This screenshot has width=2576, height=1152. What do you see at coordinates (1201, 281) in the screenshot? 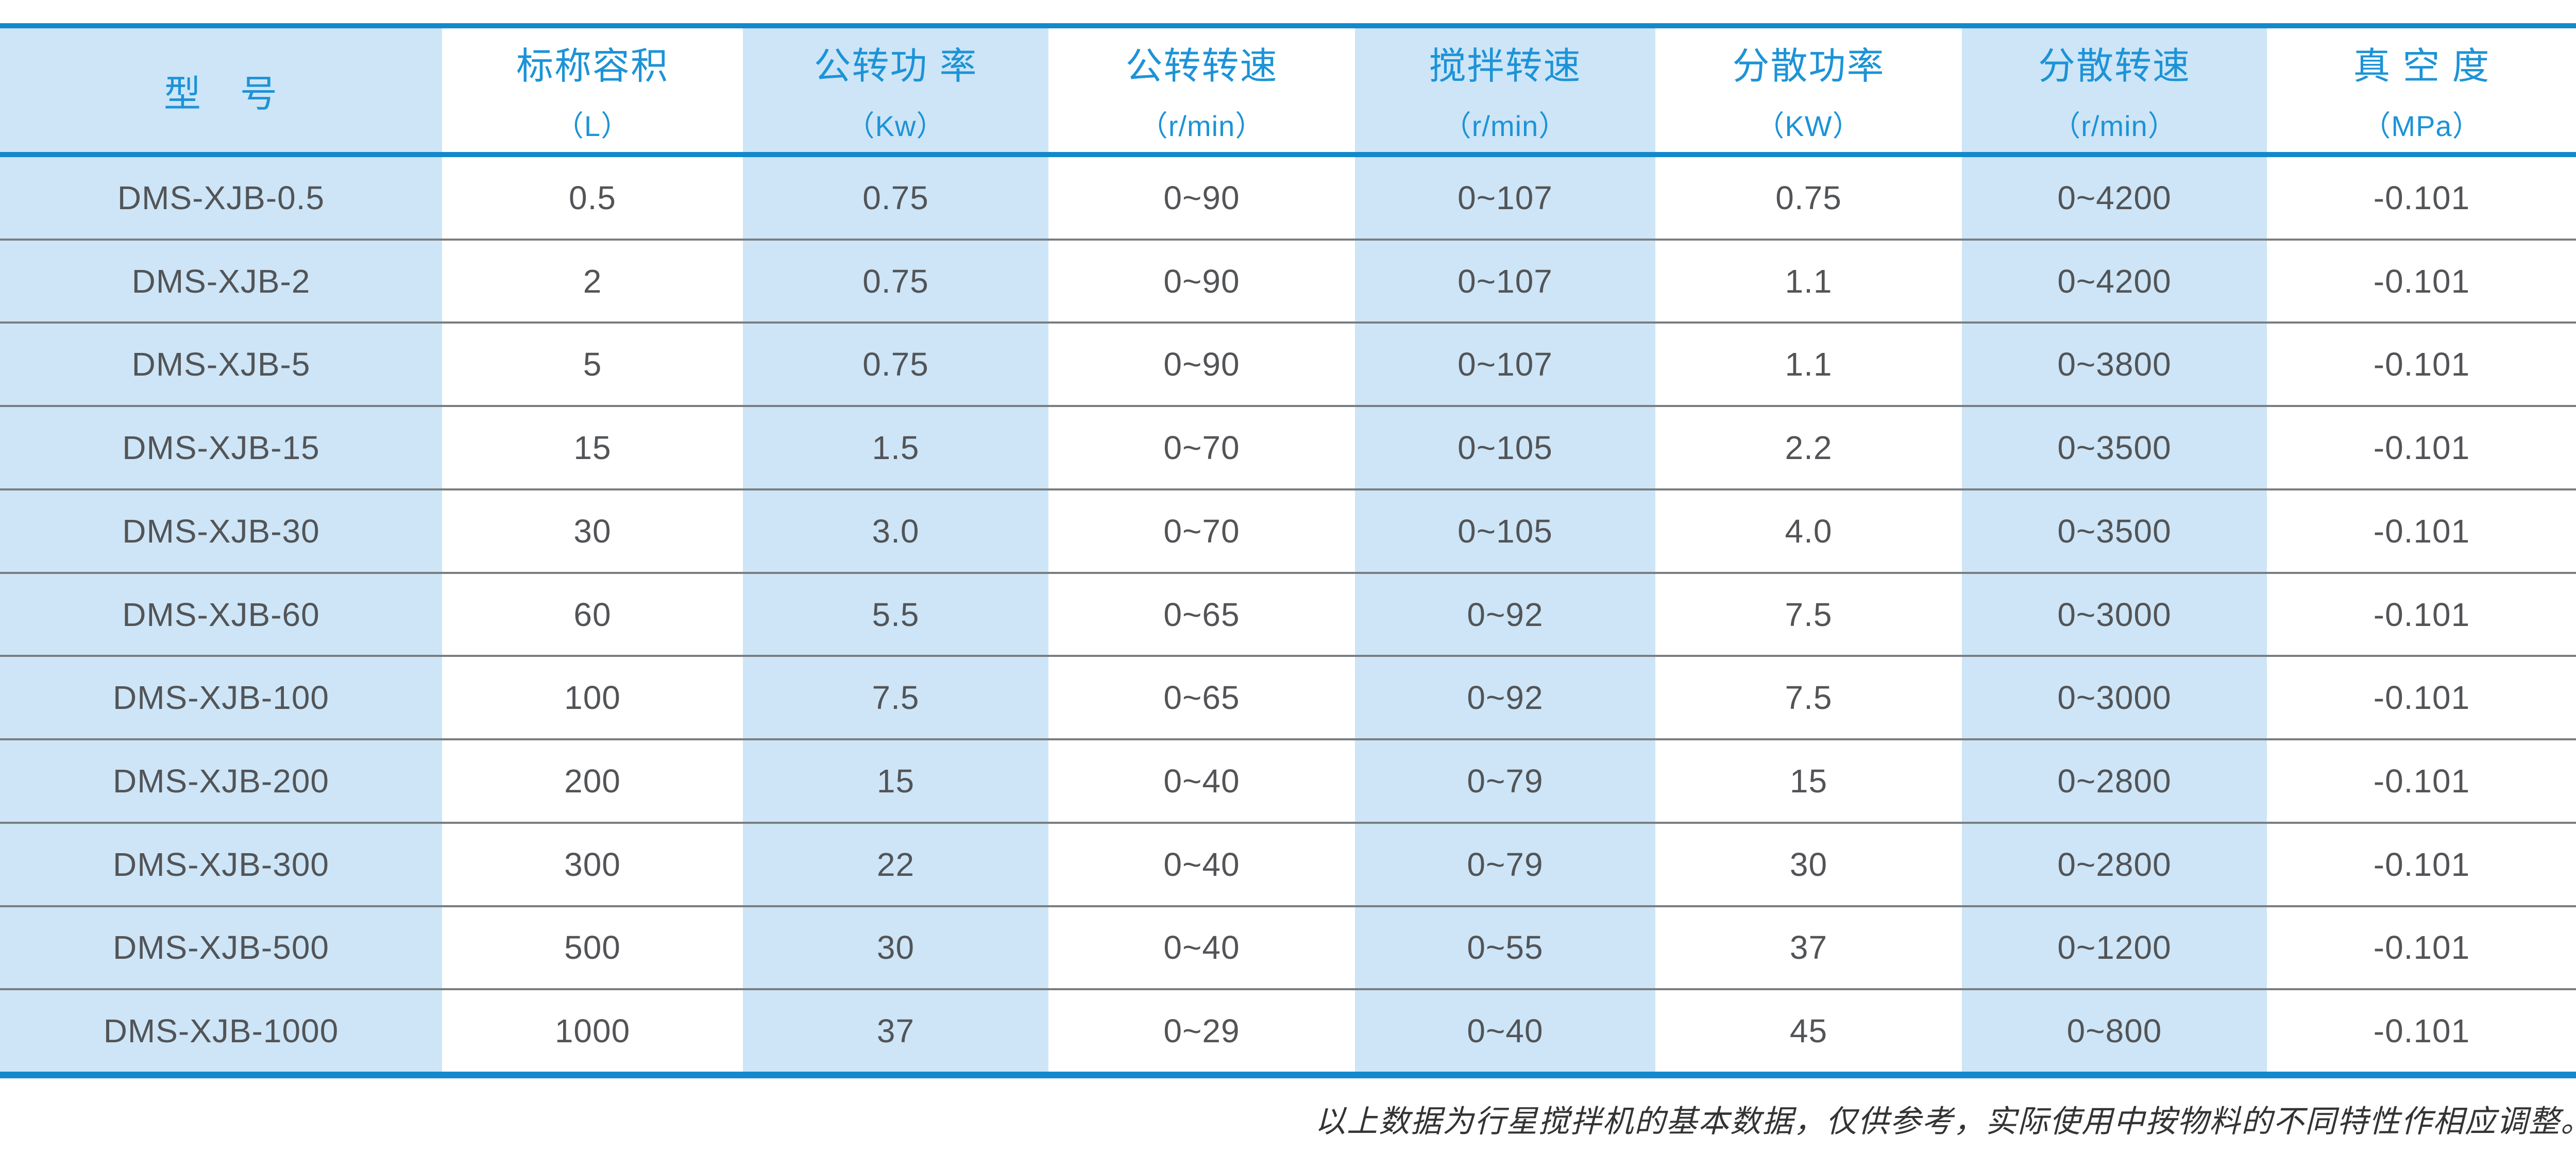
I see `value-cell: 0~90` at bounding box center [1201, 281].